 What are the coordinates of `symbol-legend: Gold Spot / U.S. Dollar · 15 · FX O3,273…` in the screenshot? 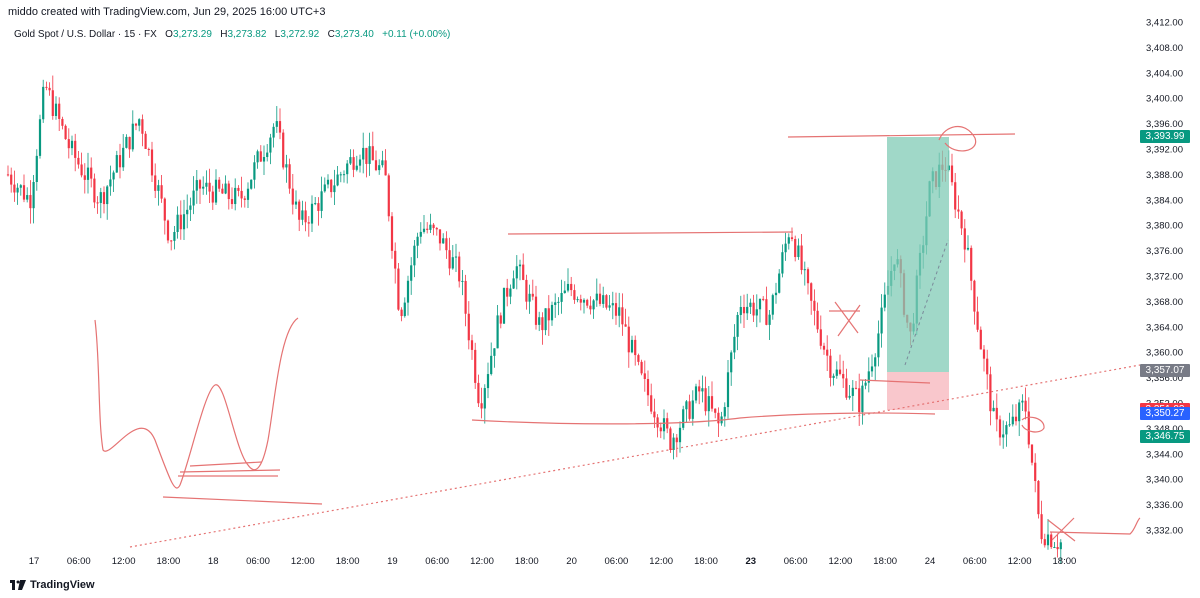 It's located at (232, 34).